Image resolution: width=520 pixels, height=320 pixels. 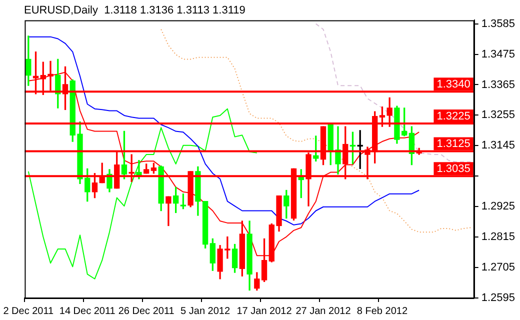 What do you see at coordinates (453, 84) in the screenshot?
I see `ref-line-label: 1.3340` at bounding box center [453, 84].